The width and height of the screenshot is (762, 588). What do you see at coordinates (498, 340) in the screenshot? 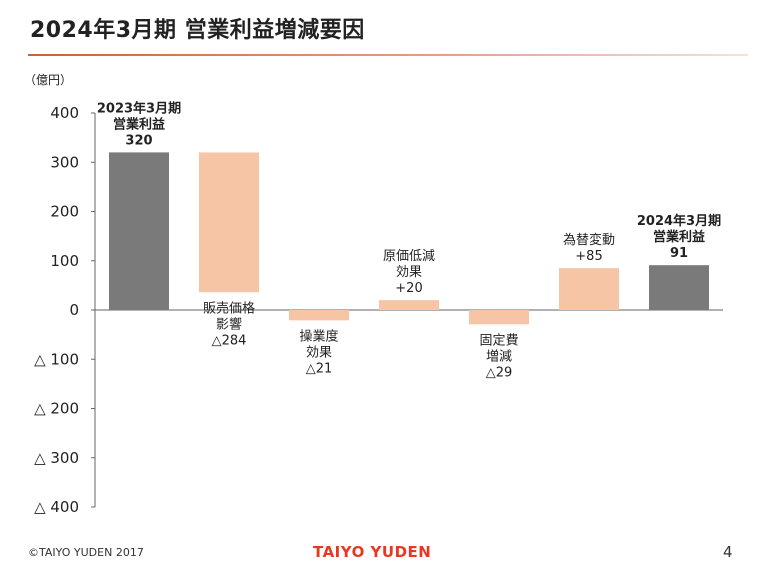
I see `bar-category-label: 固定費` at bounding box center [498, 340].